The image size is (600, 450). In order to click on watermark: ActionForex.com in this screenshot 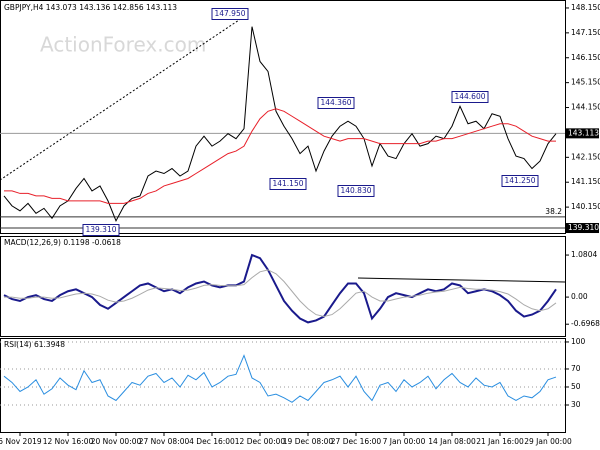, I will do `click(123, 45)`.